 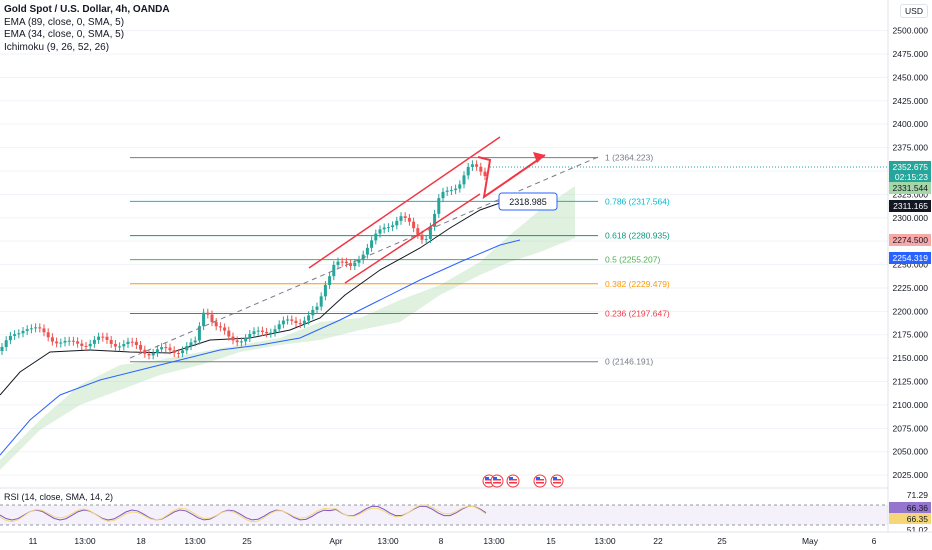 I want to click on price-tick: 2325.000, so click(x=911, y=194).